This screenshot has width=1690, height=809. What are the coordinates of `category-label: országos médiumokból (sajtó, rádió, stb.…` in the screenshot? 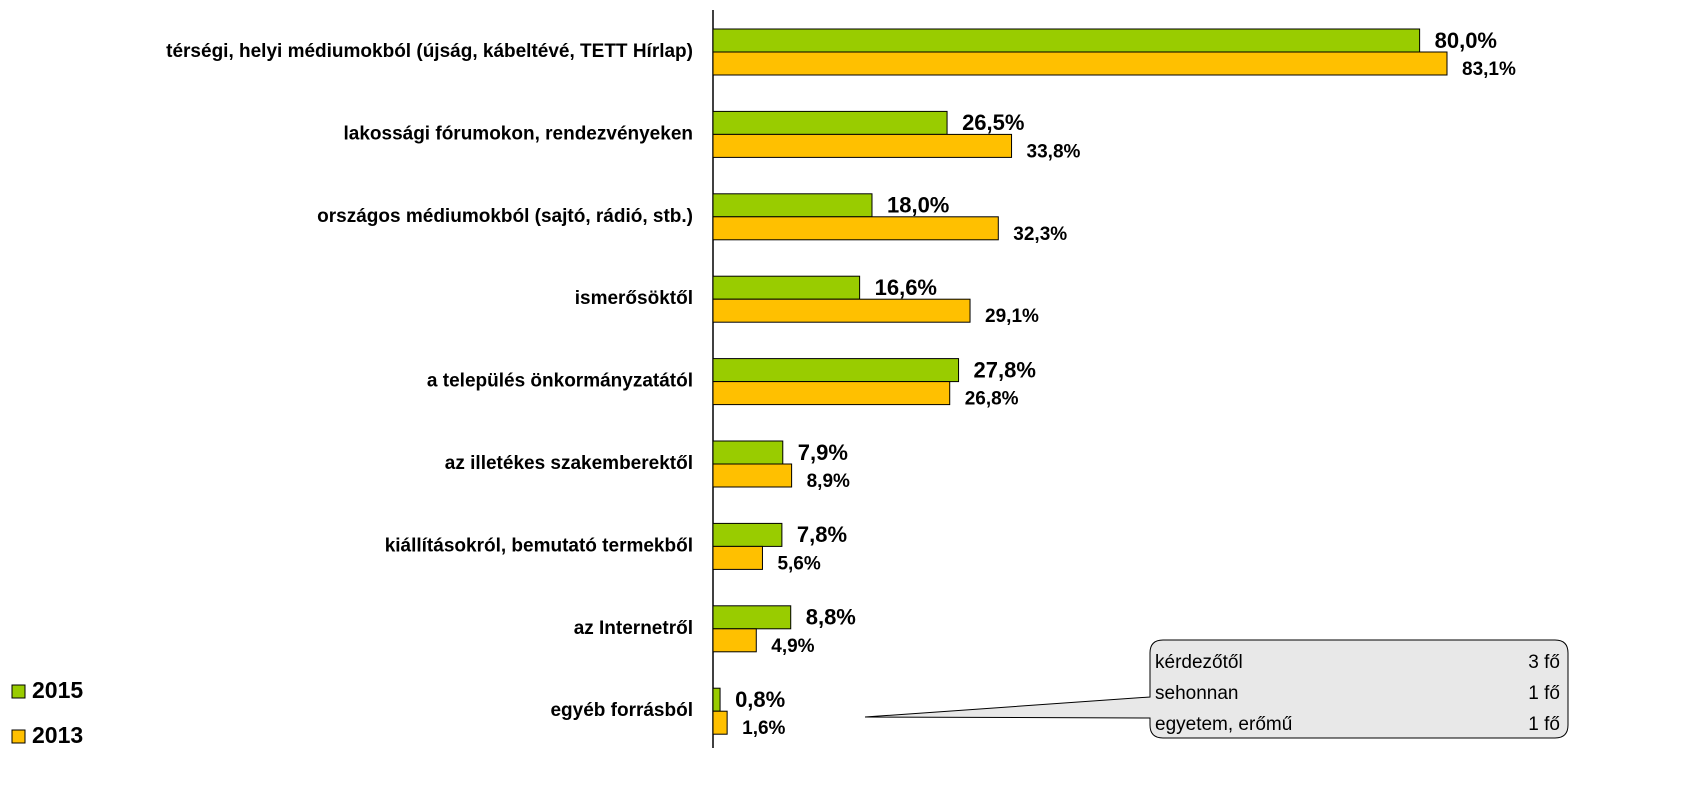 It's located at (505, 216).